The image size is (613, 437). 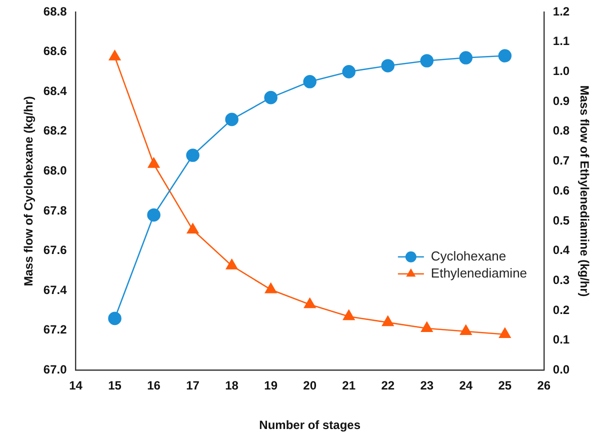 What do you see at coordinates (561, 339) in the screenshot?
I see `y2-tick-label: 0.1` at bounding box center [561, 339].